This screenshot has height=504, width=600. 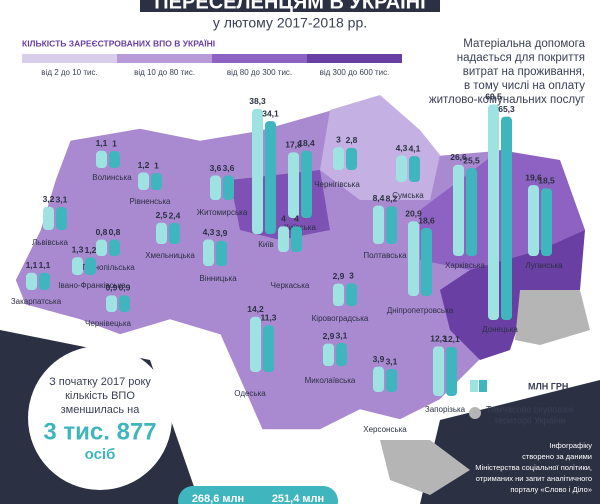 What do you see at coordinates (521, 58) in the screenshot?
I see `note-line: надається для покриття` at bounding box center [521, 58].